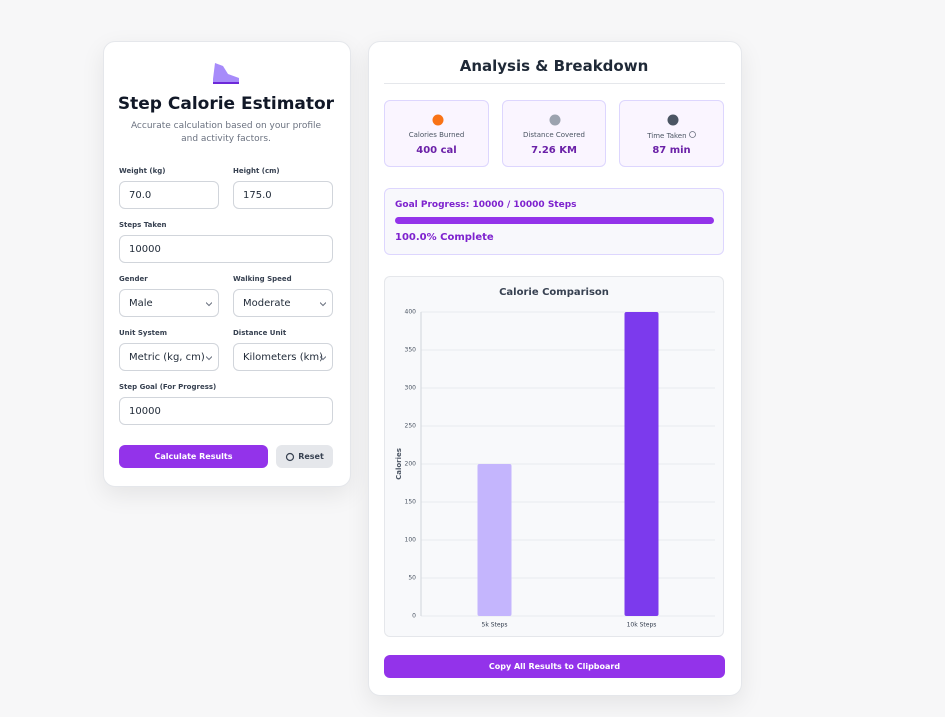 Image resolution: width=945 pixels, height=717 pixels. What do you see at coordinates (193, 456) in the screenshot?
I see `calculate-button: Calculate Results` at bounding box center [193, 456].